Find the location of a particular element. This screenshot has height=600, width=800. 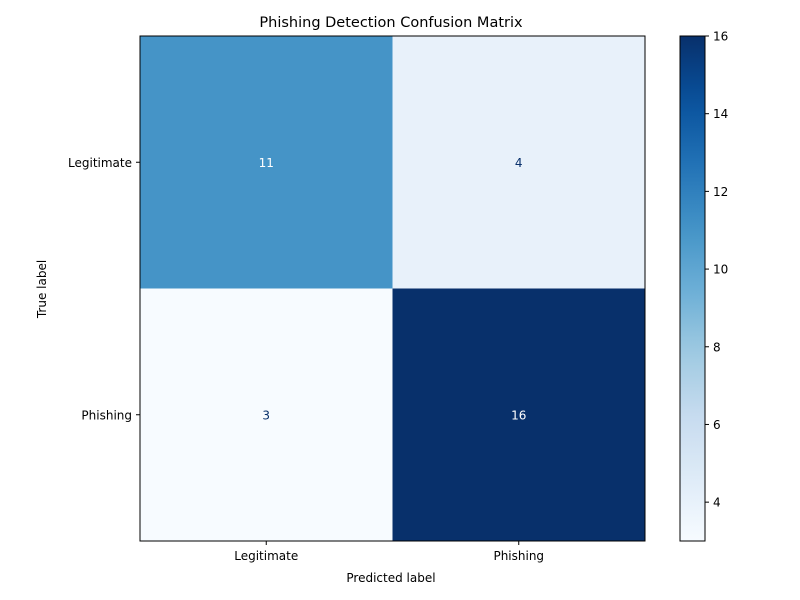

cell-value-label: 4 is located at coordinates (519, 163).